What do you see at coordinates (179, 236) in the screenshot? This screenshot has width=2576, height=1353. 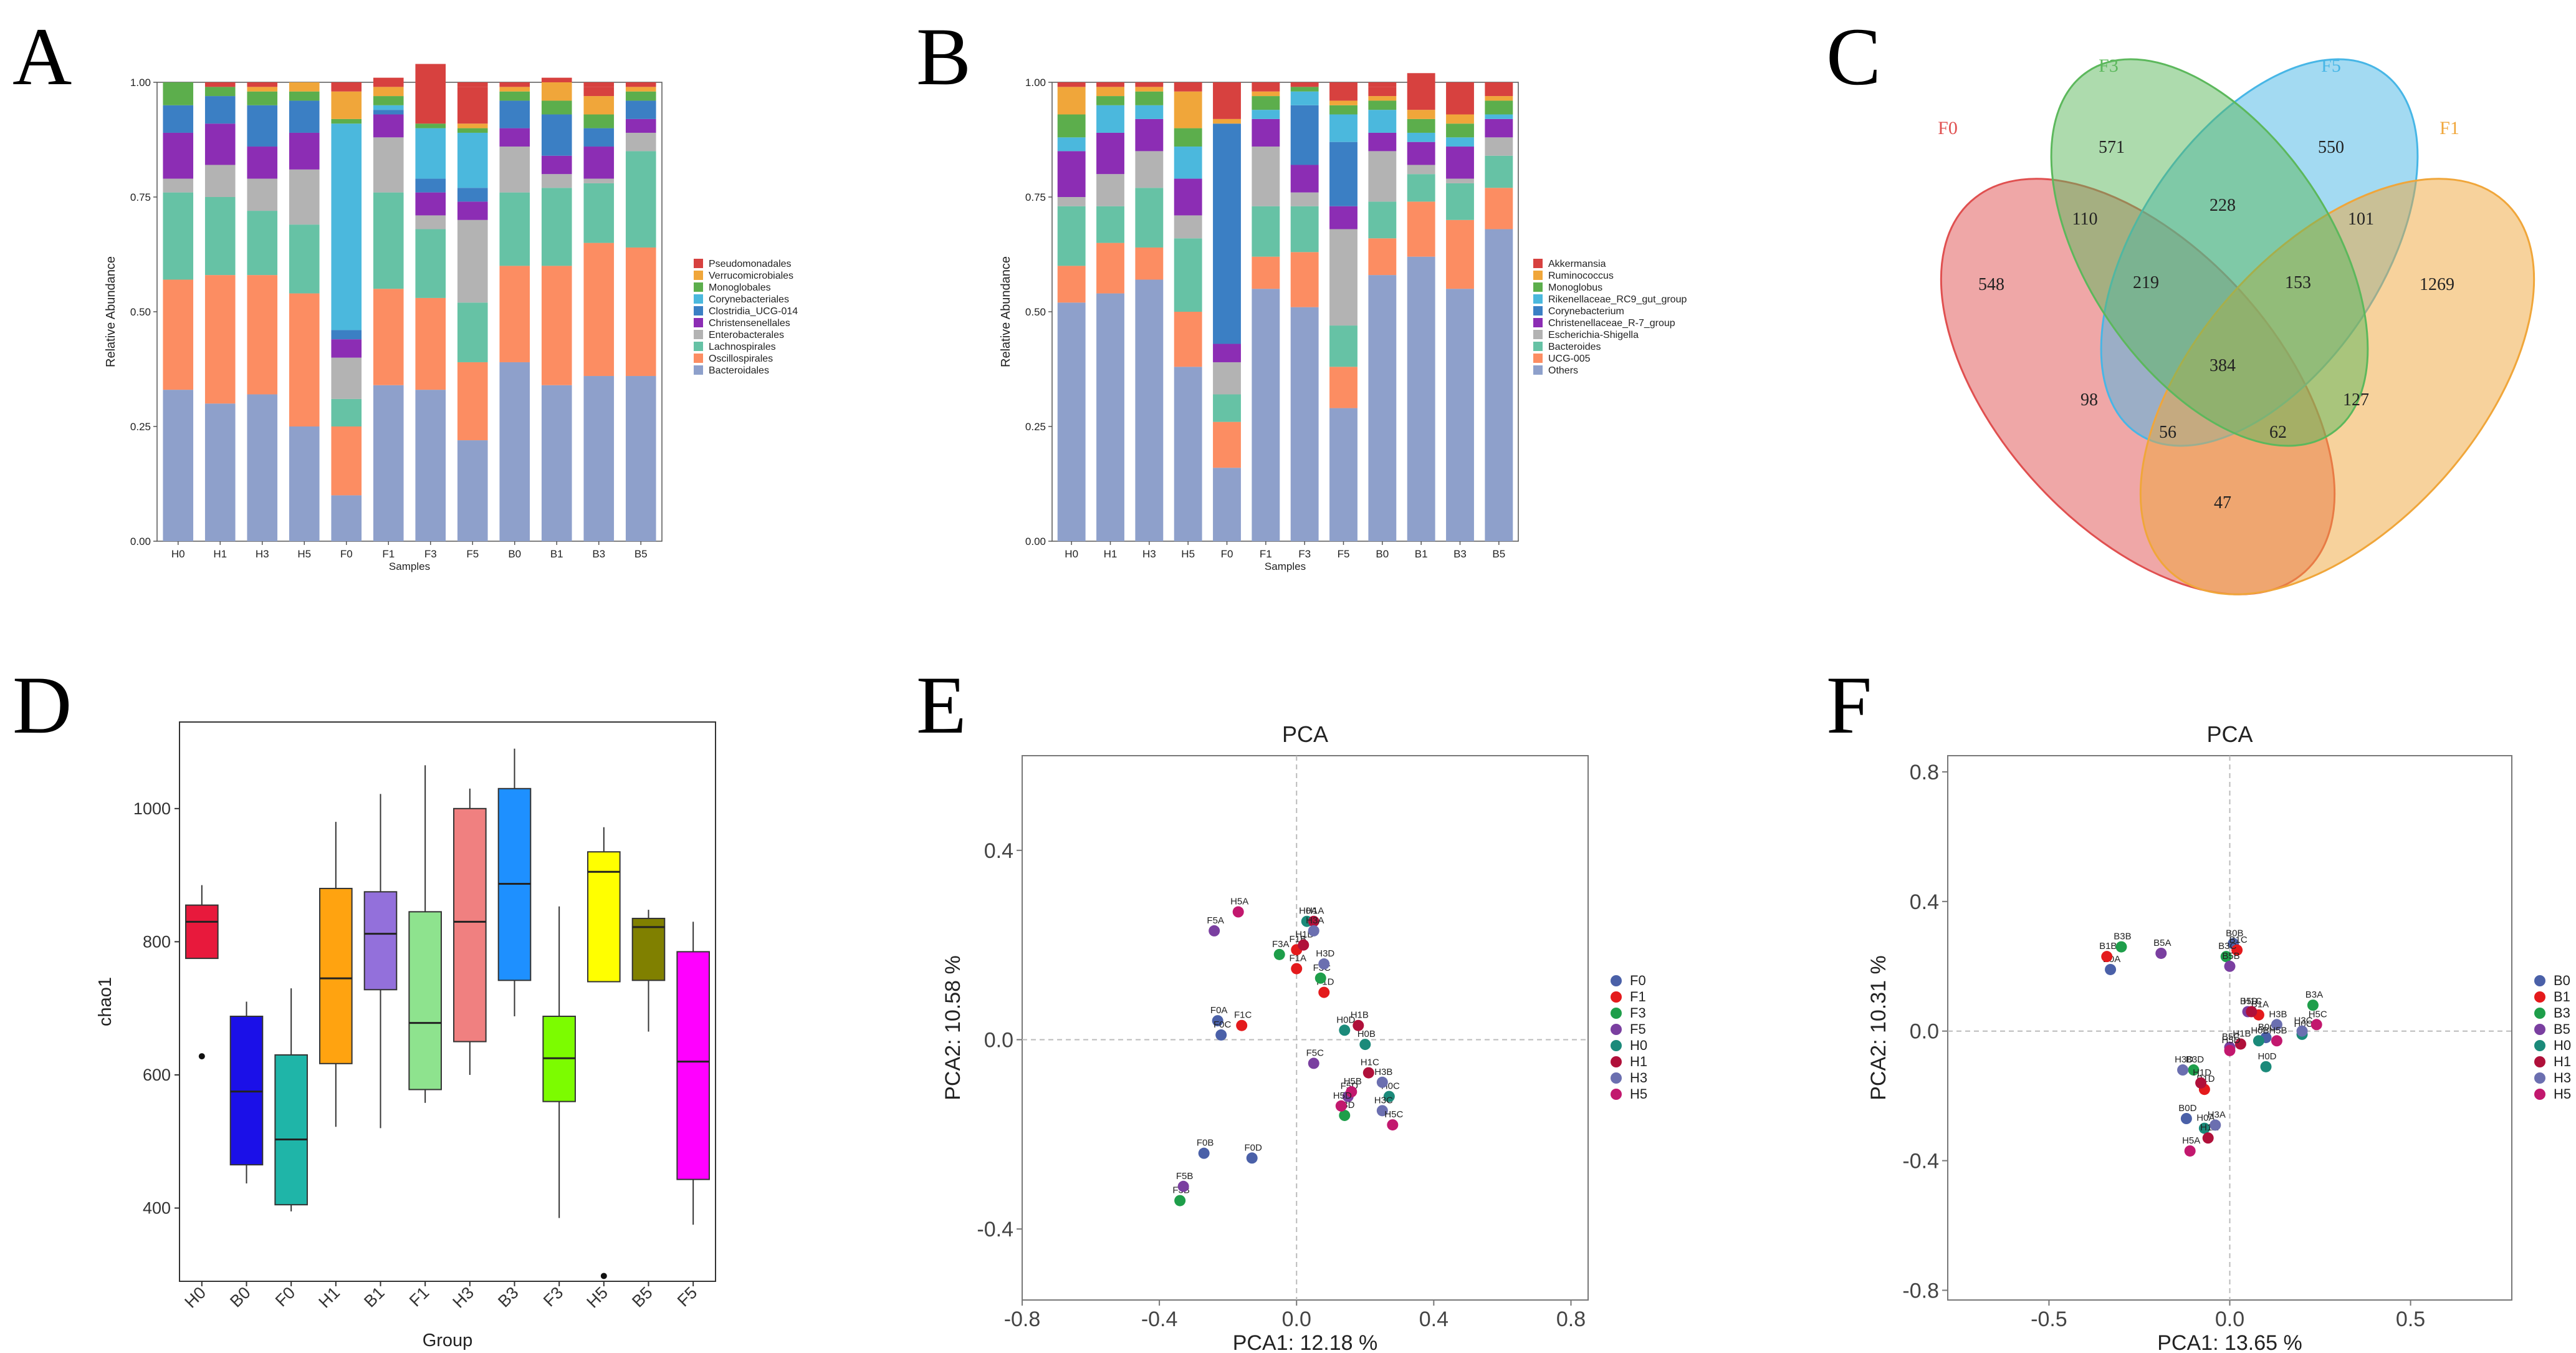 I see `bar-lachnospirales-h0` at bounding box center [179, 236].